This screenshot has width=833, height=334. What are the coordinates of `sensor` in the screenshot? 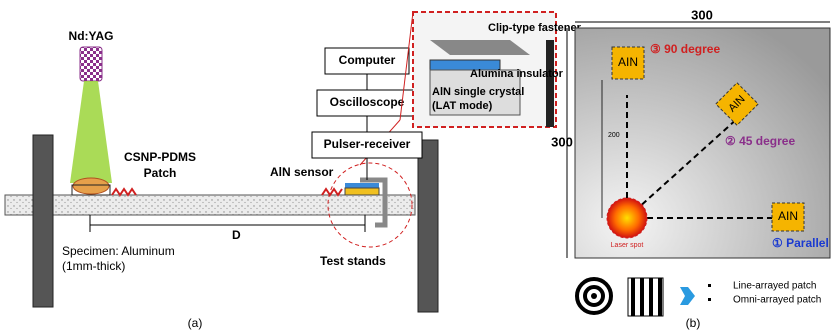 It's located at (362, 185).